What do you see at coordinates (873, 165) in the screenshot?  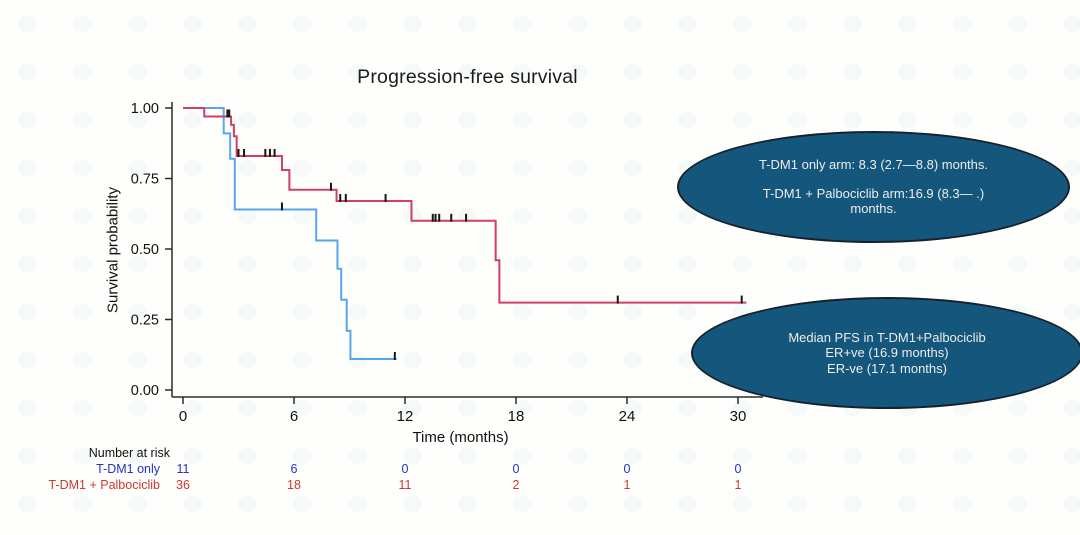 I see `annotation-line: T-DM1 only arm: 8.3 (2.7—8.8) months.` at bounding box center [873, 165].